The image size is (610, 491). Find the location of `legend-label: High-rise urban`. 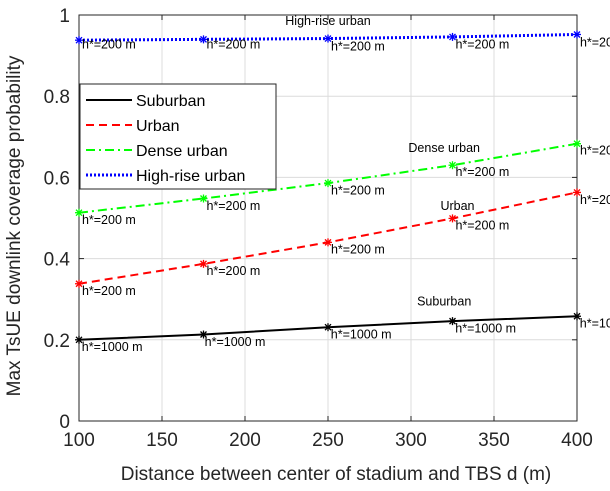

legend-label: High-rise urban is located at coordinates (190, 176).